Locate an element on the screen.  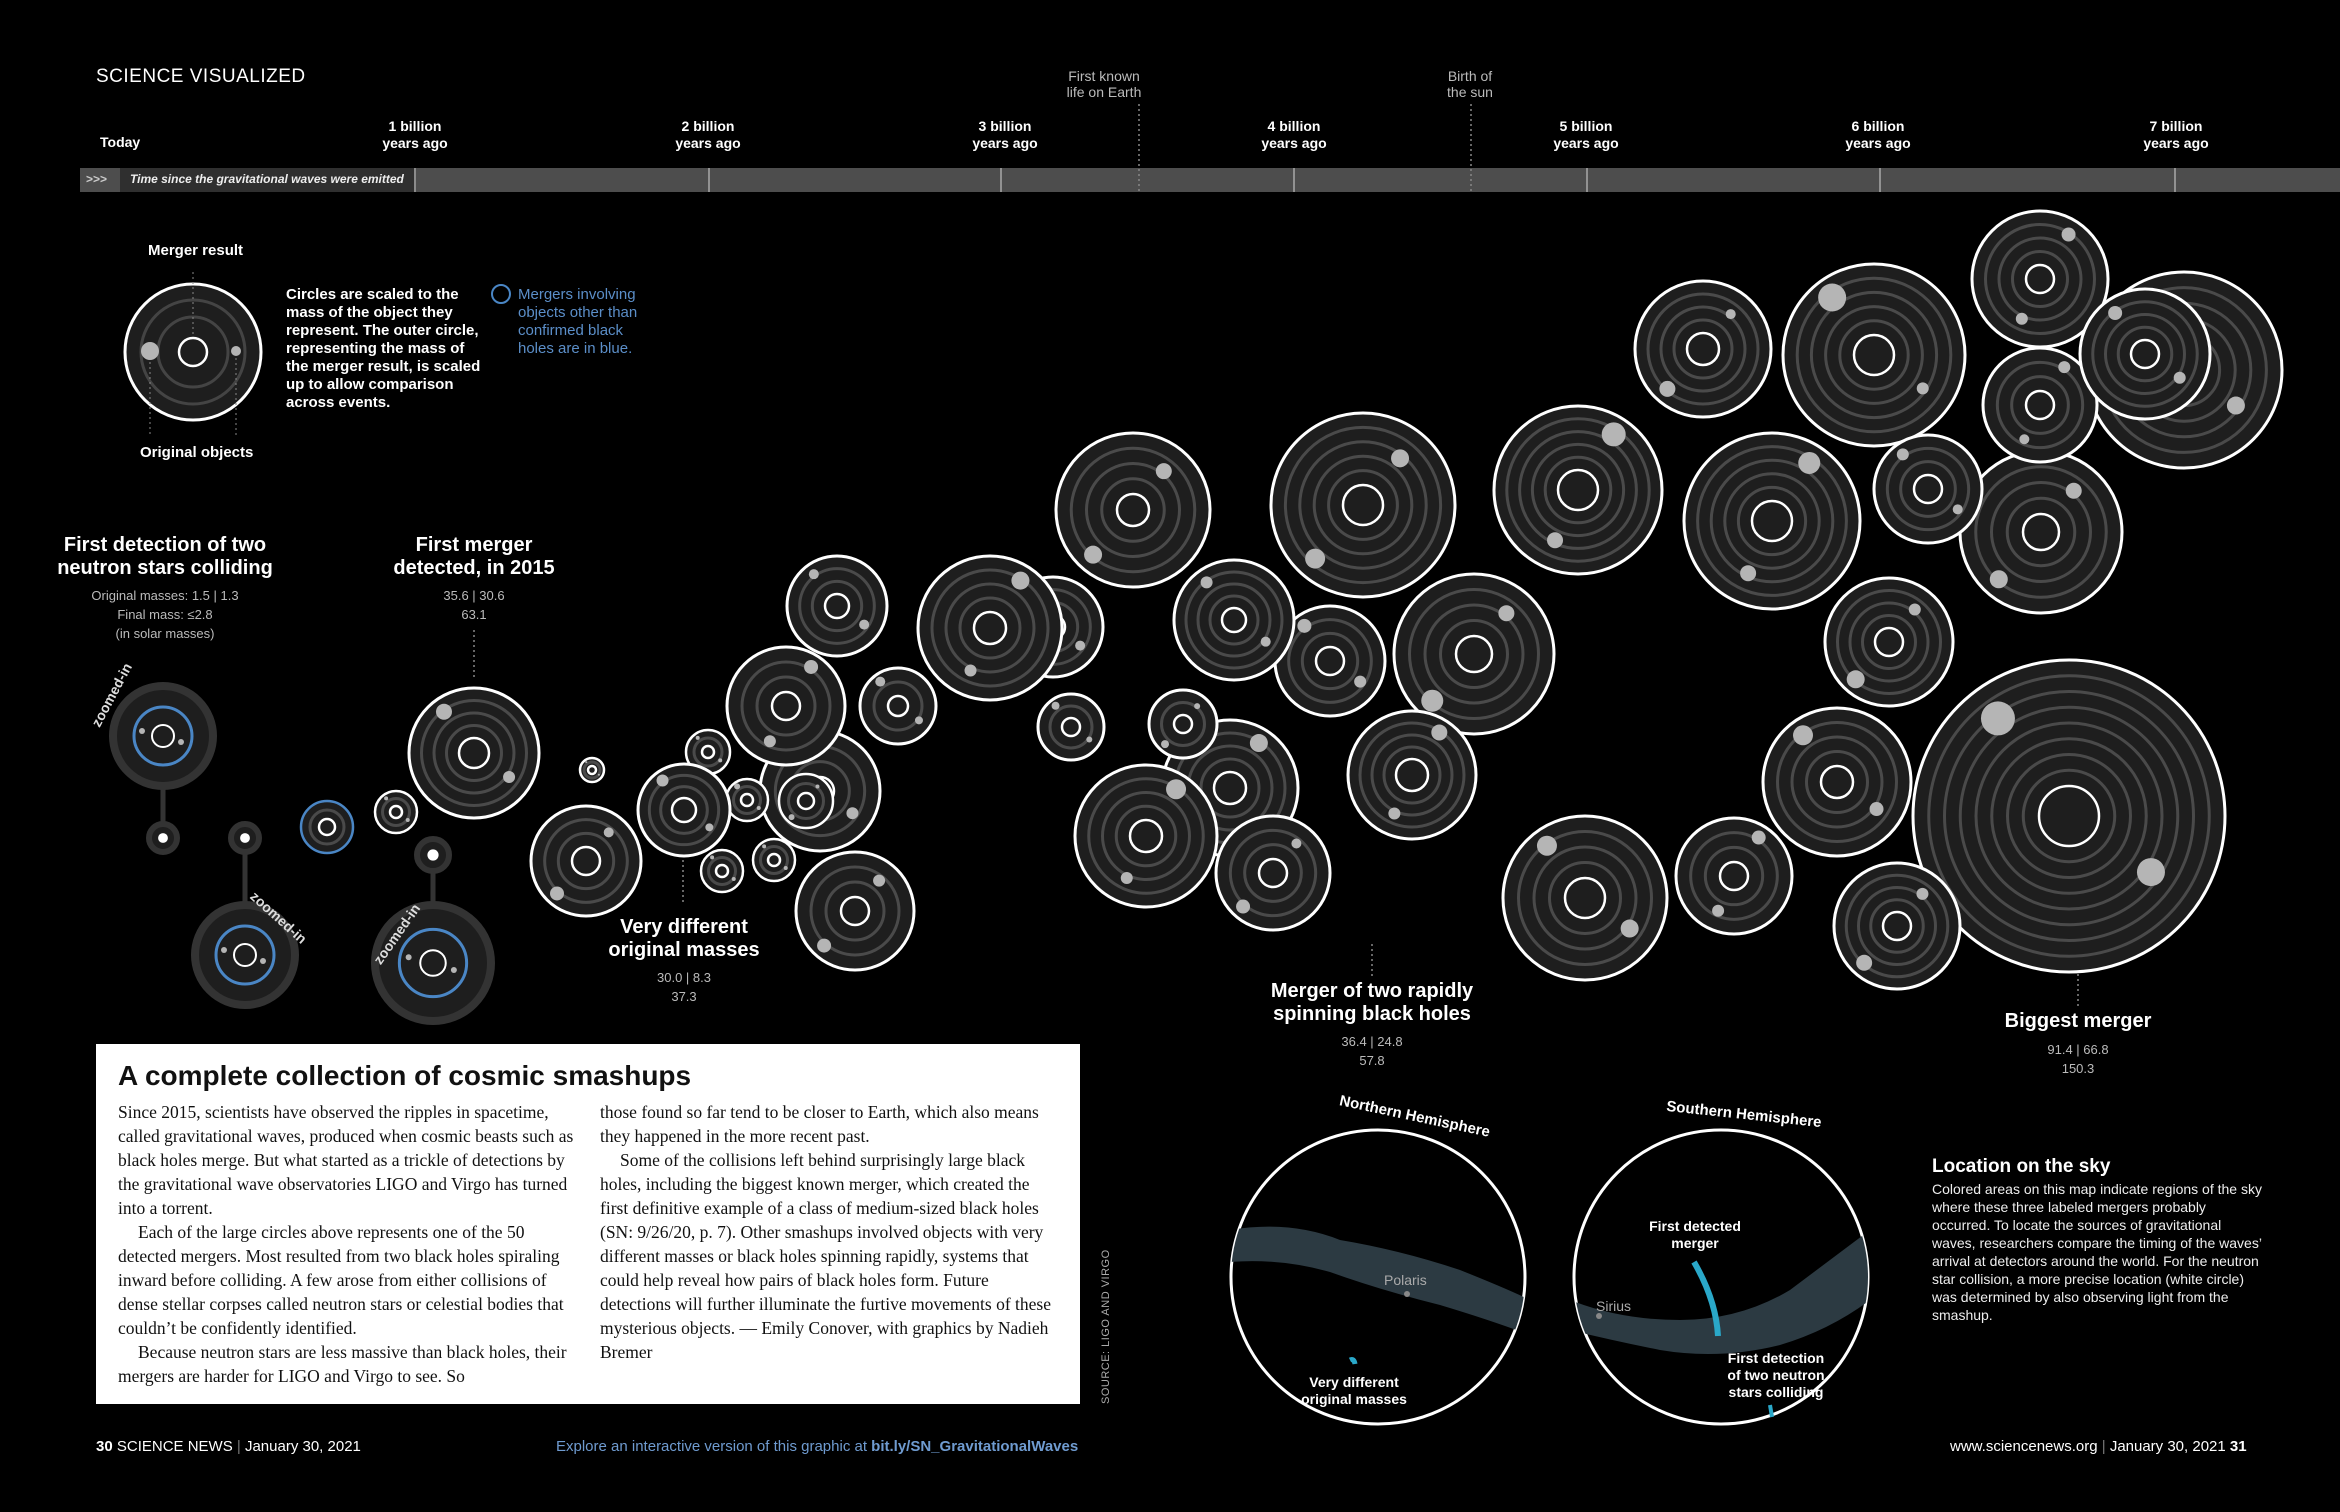
blue-legend-icon is located at coordinates (501, 294).